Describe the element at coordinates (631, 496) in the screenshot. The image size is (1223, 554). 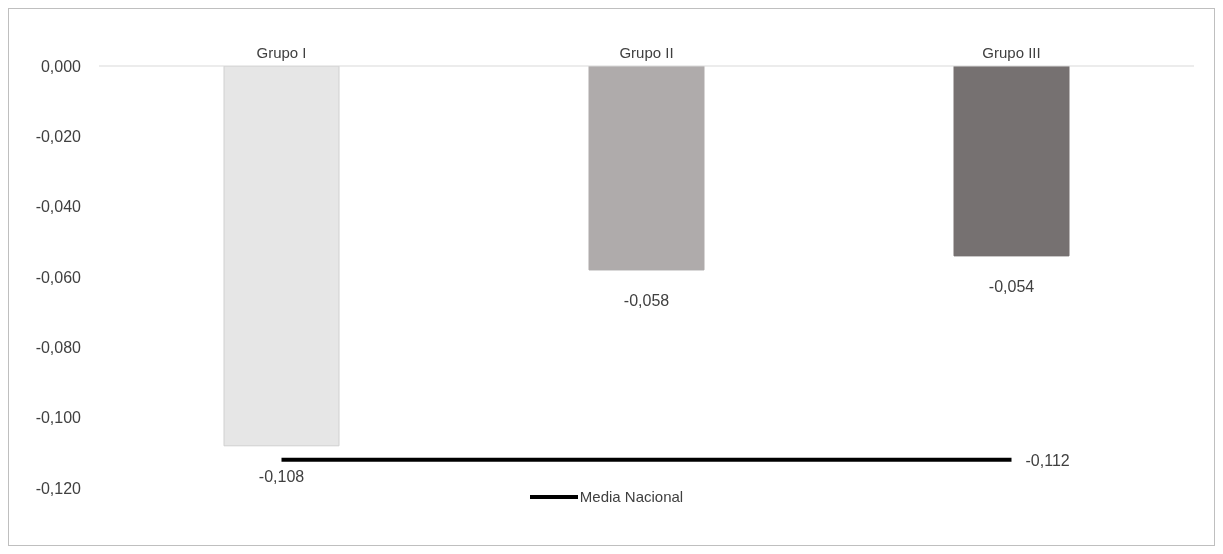
I see `legend-label: Media Nacional` at that location.